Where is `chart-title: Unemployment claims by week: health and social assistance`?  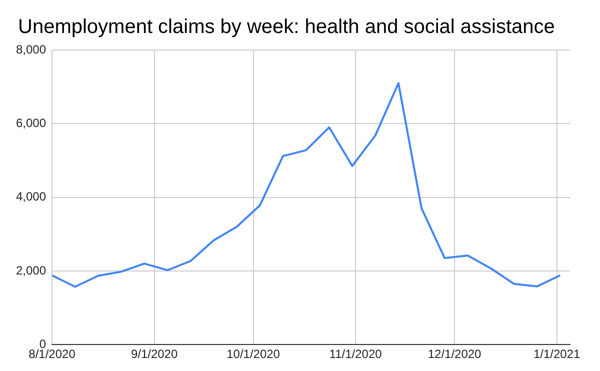 chart-title: Unemployment claims by week: health and social assistance is located at coordinates (286, 27).